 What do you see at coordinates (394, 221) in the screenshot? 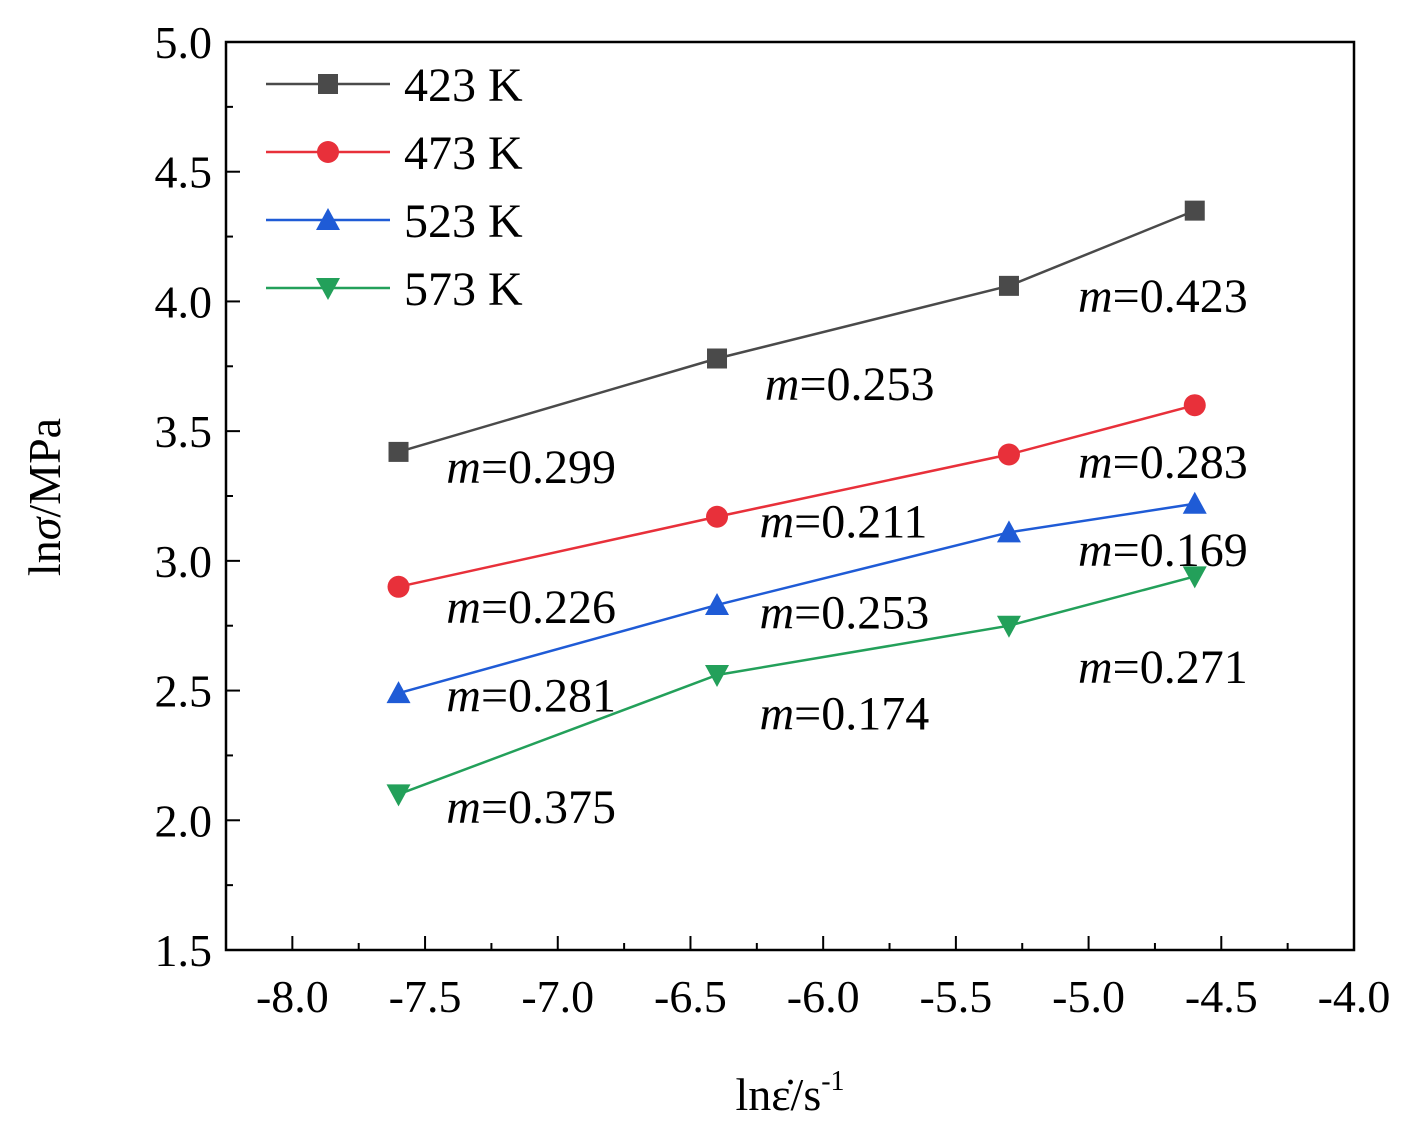
I see `legend-item: 523 K` at bounding box center [394, 221].